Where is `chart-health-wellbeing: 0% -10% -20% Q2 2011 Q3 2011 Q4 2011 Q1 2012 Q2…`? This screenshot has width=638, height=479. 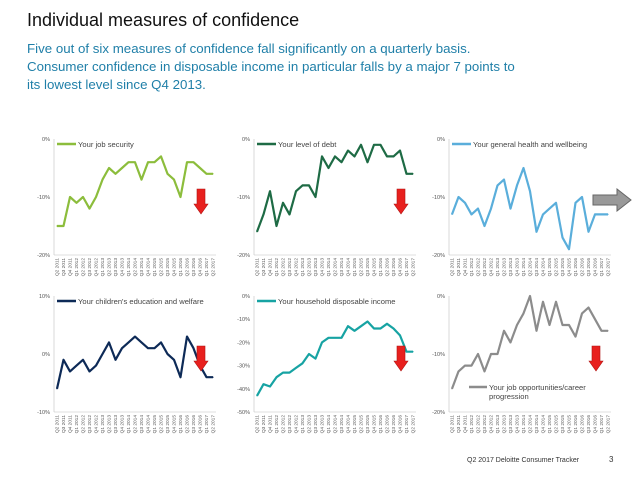 chart-health-wellbeing: 0% -10% -20% Q2 2011 Q3 2011 Q4 2011 Q1 2012 Q2… is located at coordinates (515, 211).